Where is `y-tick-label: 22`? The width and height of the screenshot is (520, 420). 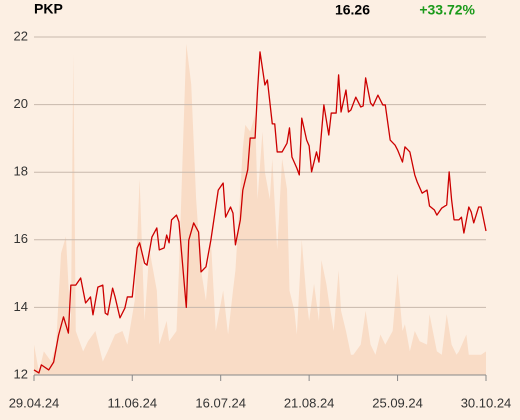
y-tick-label: 22 is located at coordinates (21, 35).